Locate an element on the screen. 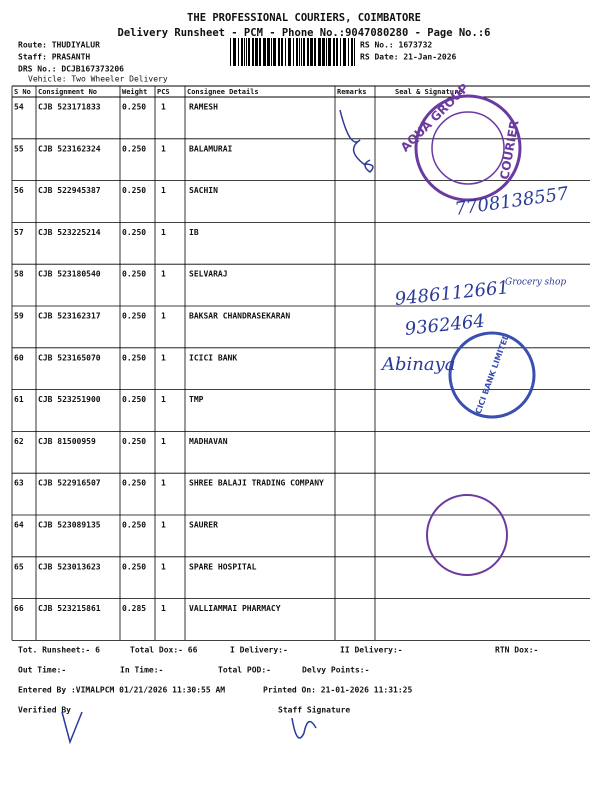 This screenshot has height=800, width=600. footer-field: Tot. Runsheet:- 6 is located at coordinates (59, 650).